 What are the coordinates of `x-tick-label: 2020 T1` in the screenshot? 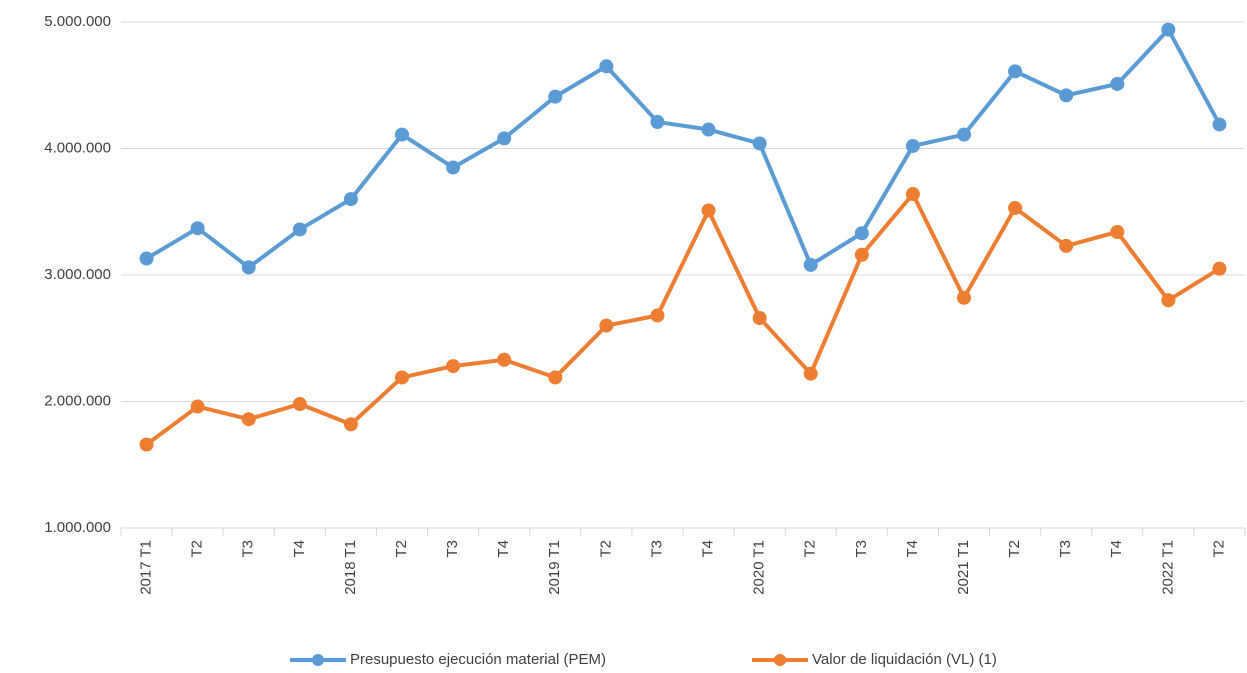 It's located at (759, 567).